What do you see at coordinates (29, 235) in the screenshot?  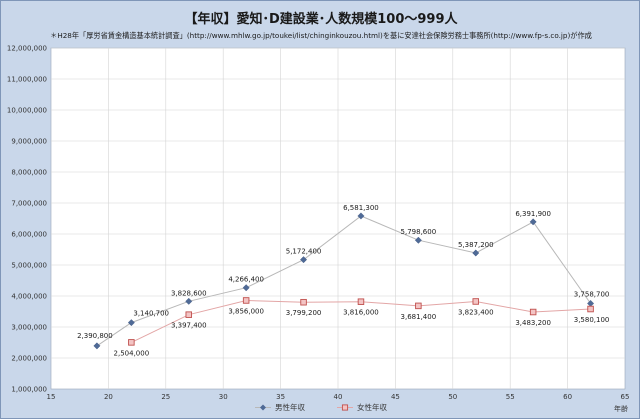 I see `y-tick-label: 6,000,000` at bounding box center [29, 235].